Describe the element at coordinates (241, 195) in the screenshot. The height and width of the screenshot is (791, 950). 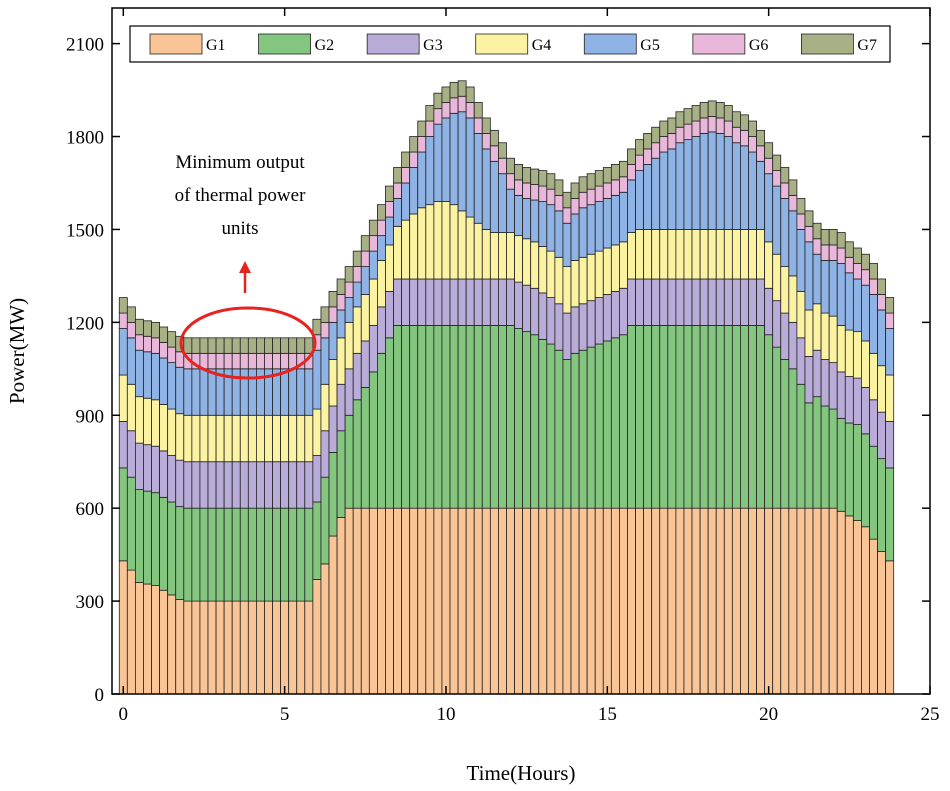
I see `annotation: of thermal power` at that location.